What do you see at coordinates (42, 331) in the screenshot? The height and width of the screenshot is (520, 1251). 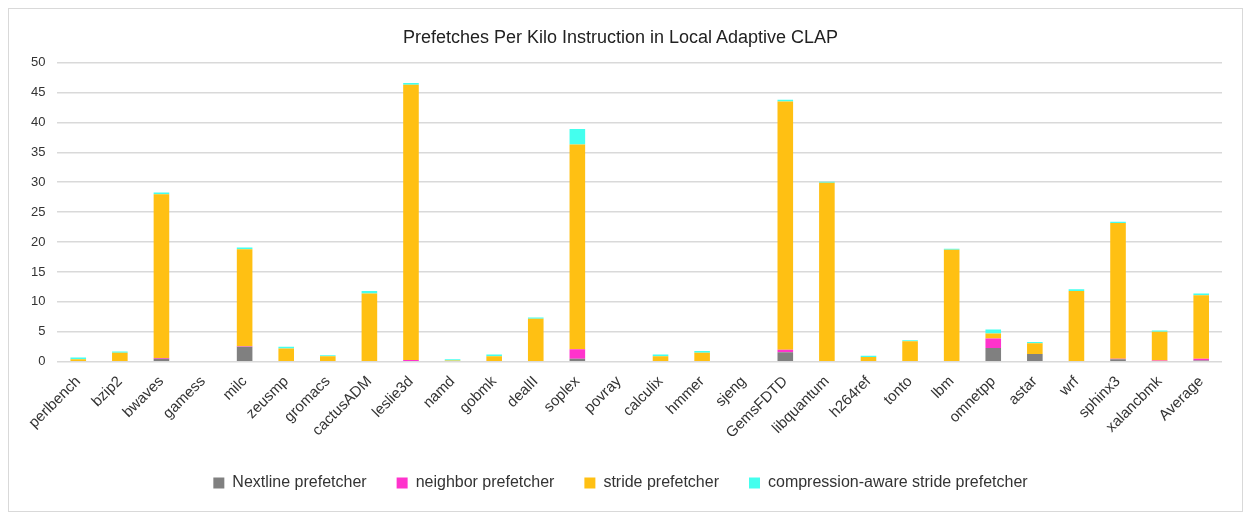 I see `y-tick-label: 5` at bounding box center [42, 331].